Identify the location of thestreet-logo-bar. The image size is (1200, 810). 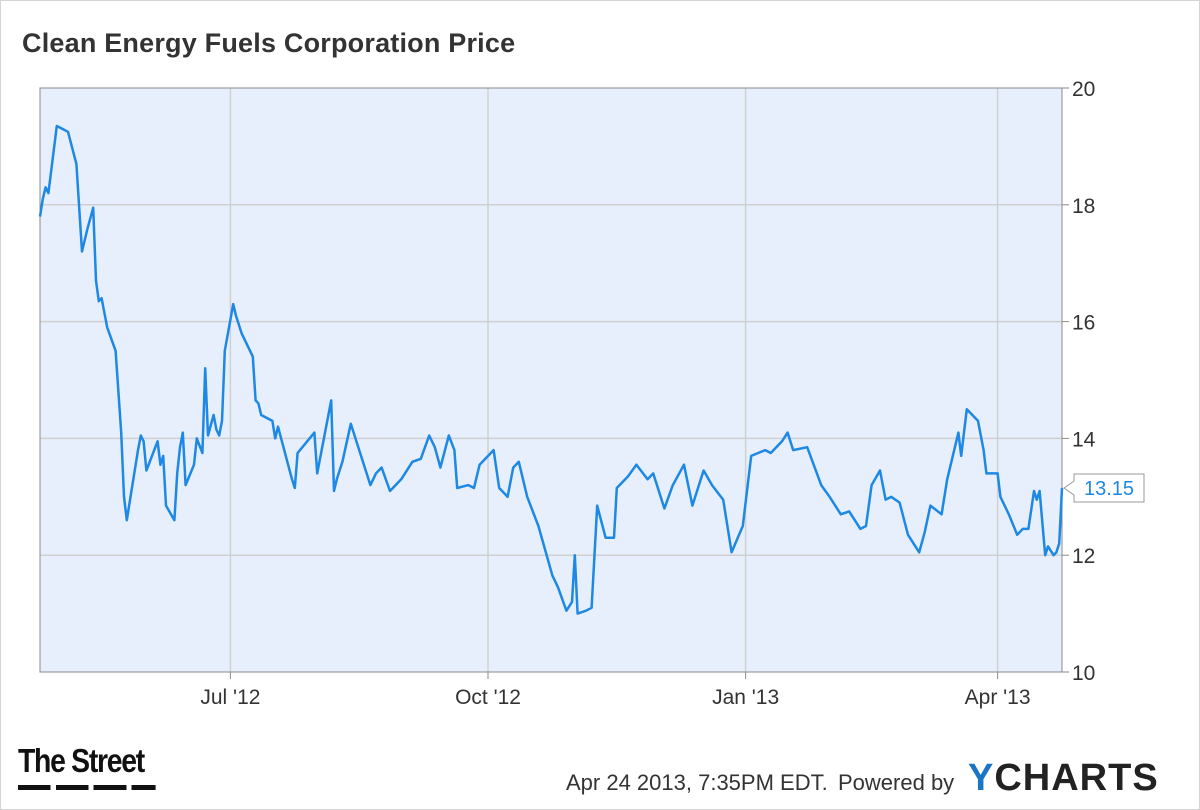
(87, 787).